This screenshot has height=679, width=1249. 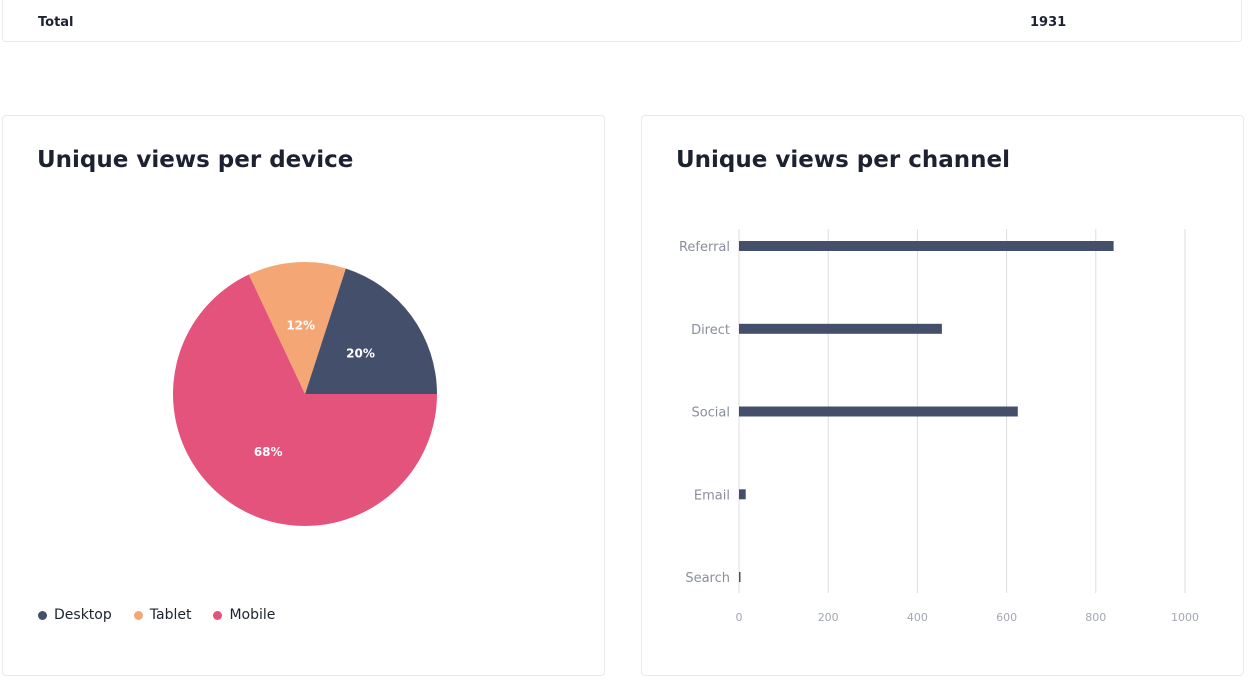 I want to click on x-tick-label: 800, so click(x=1095, y=617).